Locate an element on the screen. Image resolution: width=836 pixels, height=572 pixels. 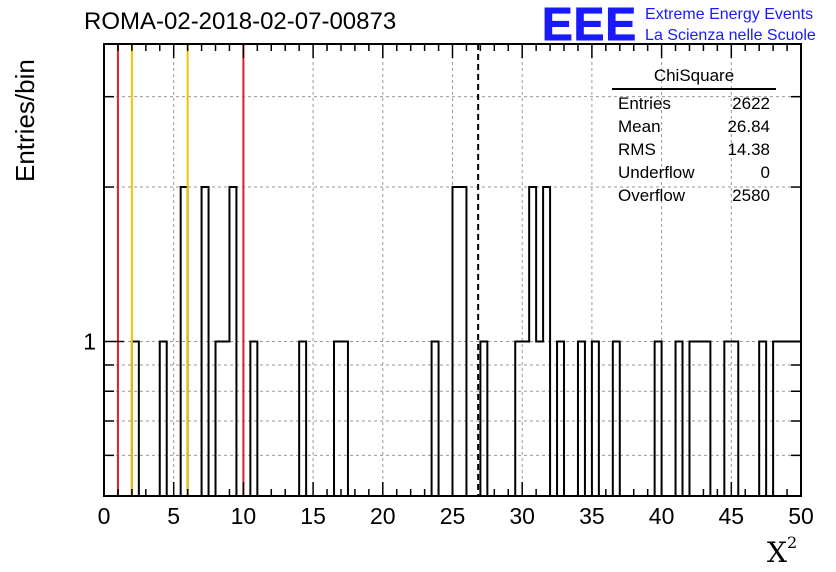
logo-line-2: La Scienza nelle Scuole is located at coordinates (730, 35).